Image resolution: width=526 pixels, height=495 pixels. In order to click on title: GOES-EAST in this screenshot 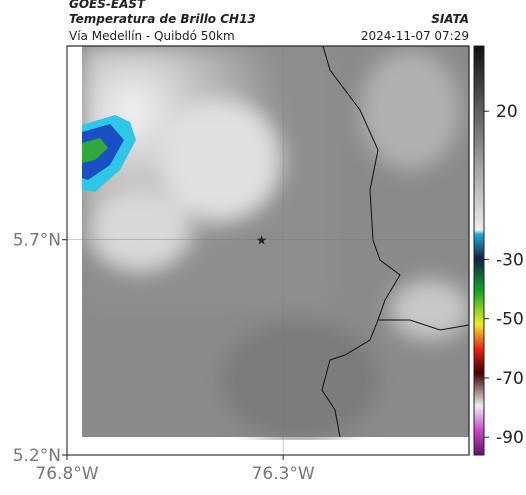, I will do `click(107, 5)`.